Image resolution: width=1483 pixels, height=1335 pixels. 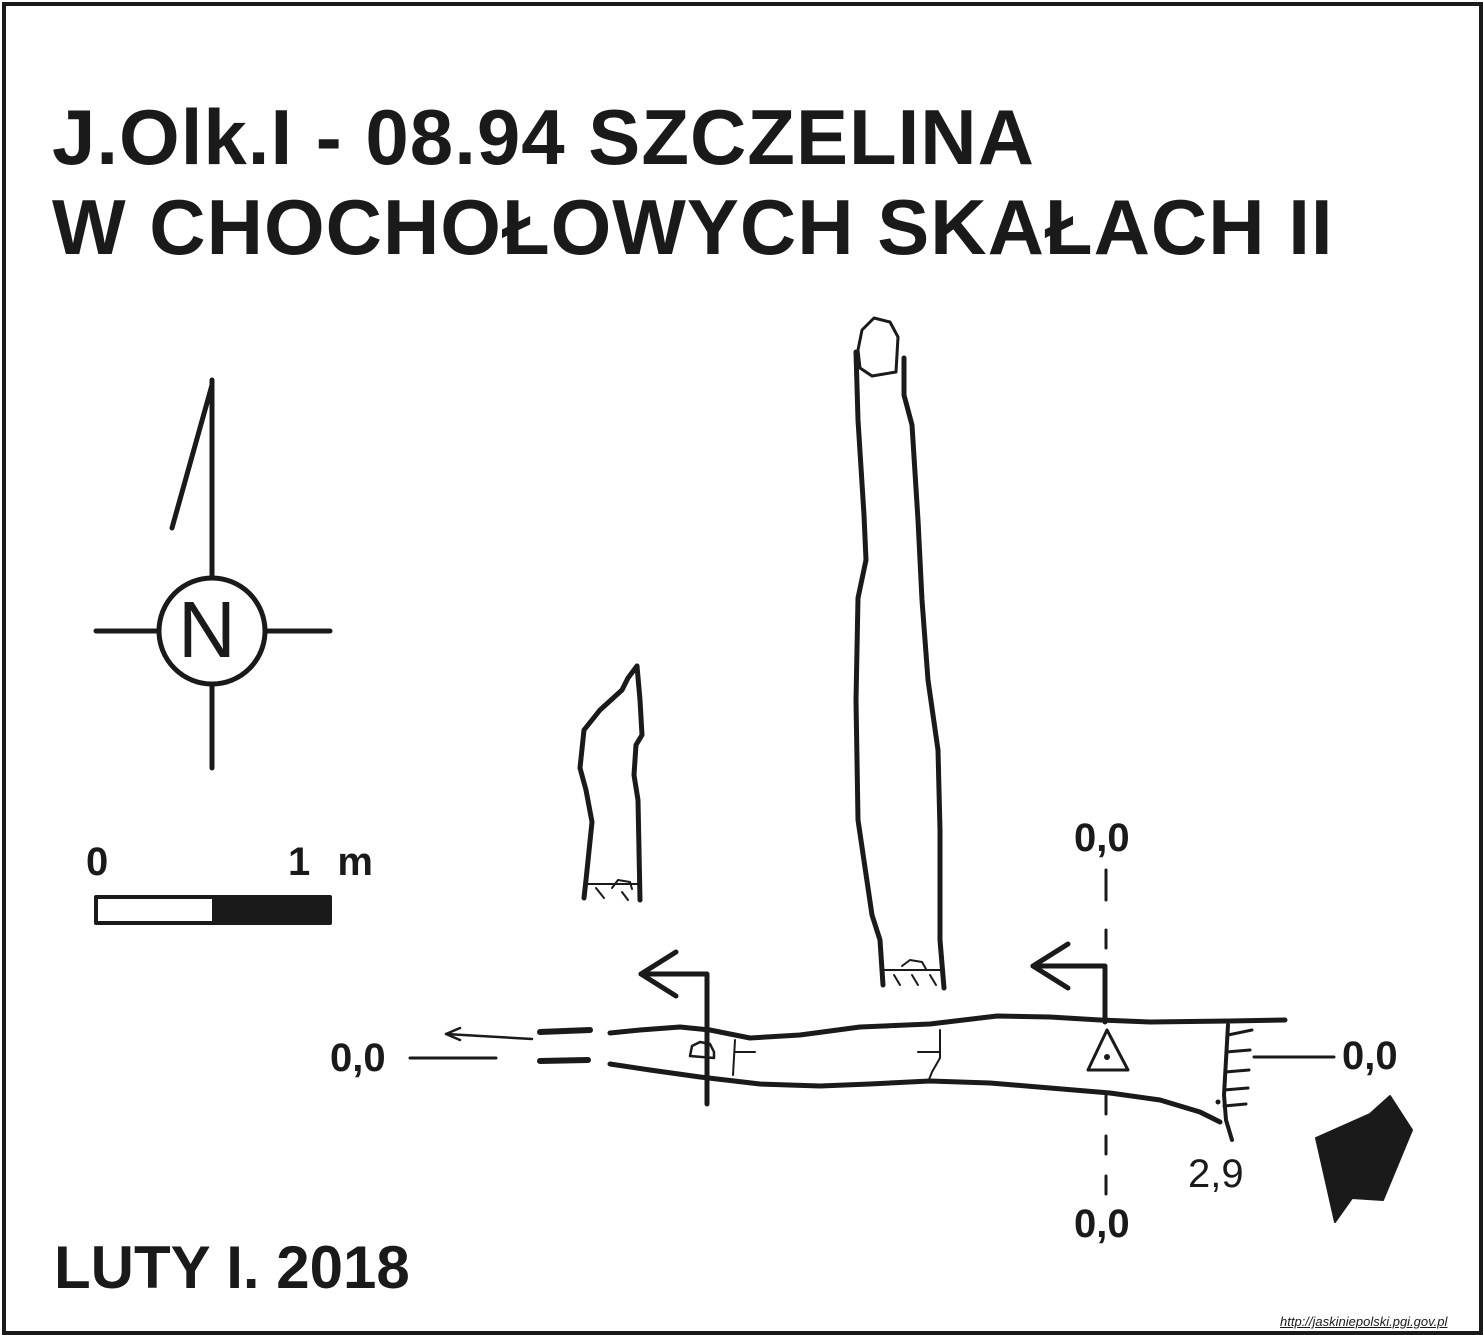 What do you see at coordinates (1370, 1056) in the screenshot?
I see `section-label-right: 0,0` at bounding box center [1370, 1056].